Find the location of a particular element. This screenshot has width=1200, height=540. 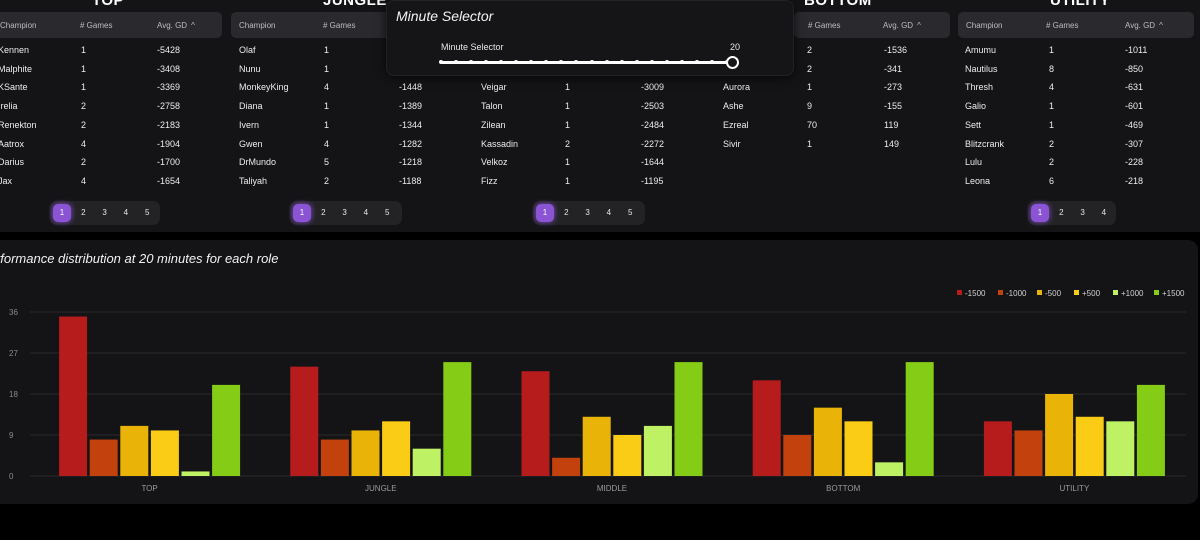

table-row: KSante 1 -3369 is located at coordinates (110, 88).